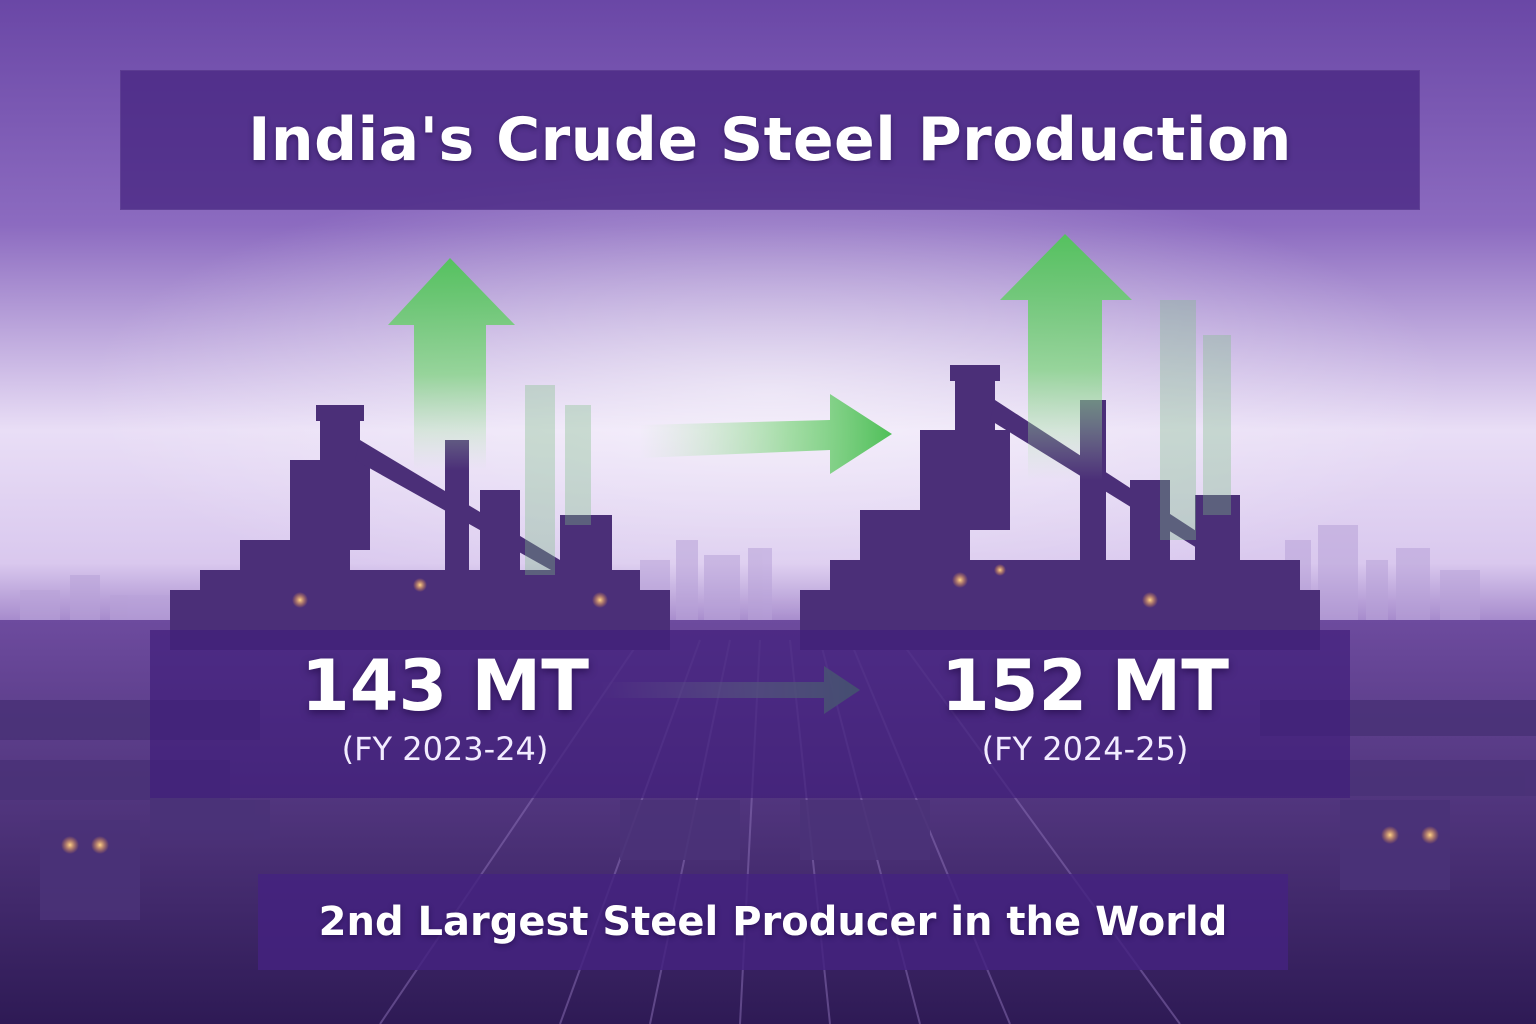 The width and height of the screenshot is (1536, 1024). I want to click on tagline-banner: 2nd Largest Steel Producer in the World, so click(773, 922).